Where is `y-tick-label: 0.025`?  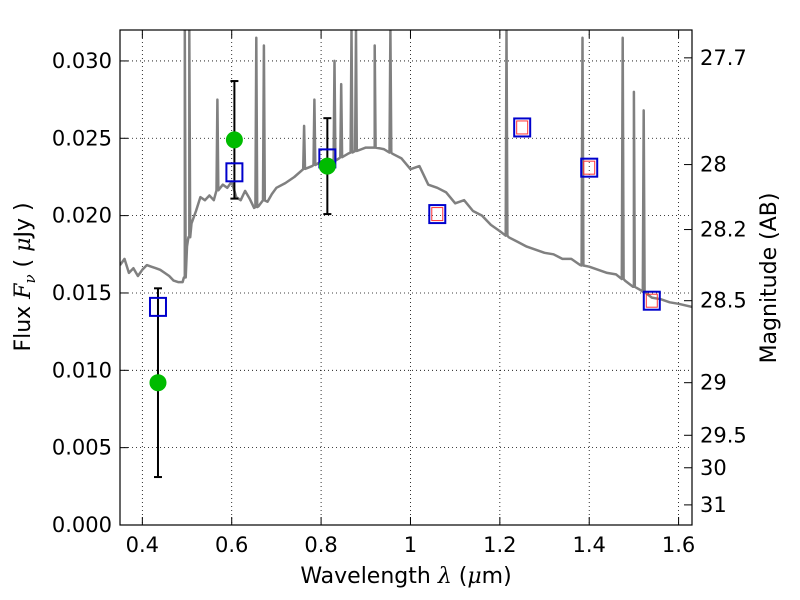 y-tick-label: 0.025 is located at coordinates (82, 138).